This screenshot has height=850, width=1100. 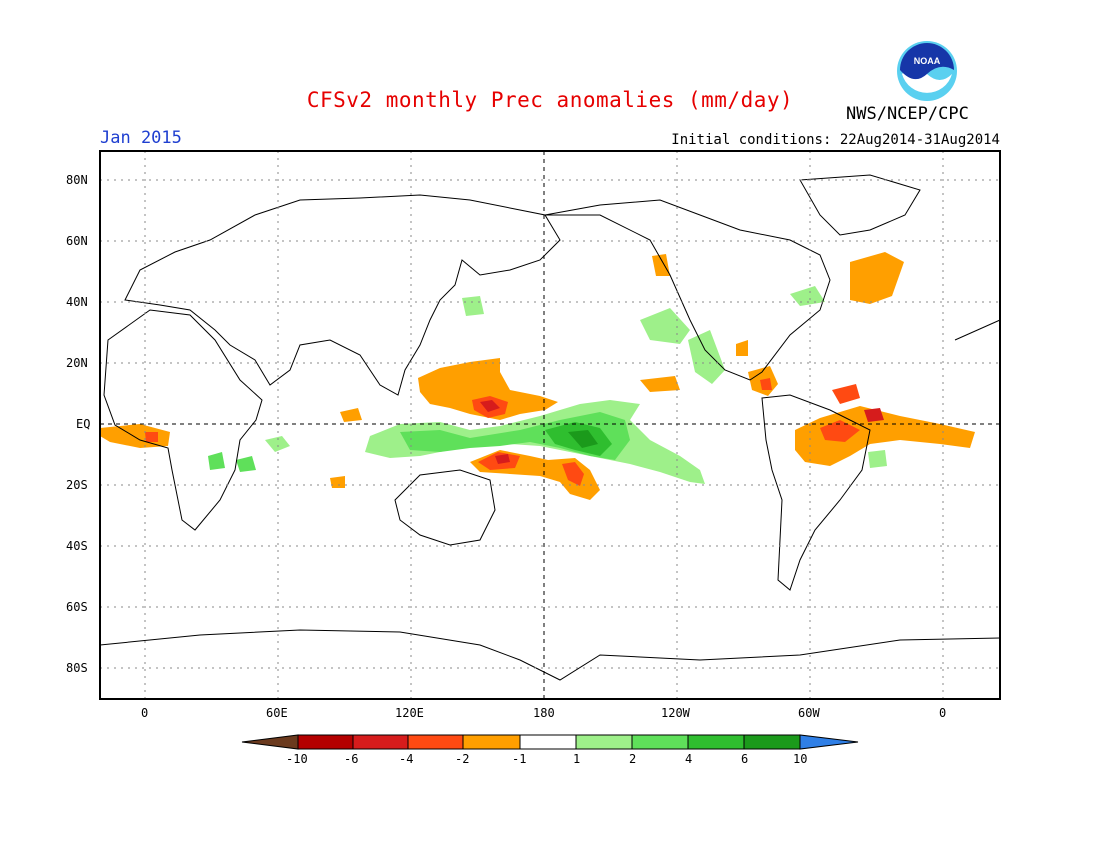 What do you see at coordinates (907, 114) in the screenshot?
I see `agency-label: NWS/NCEP/CPC` at bounding box center [907, 114].